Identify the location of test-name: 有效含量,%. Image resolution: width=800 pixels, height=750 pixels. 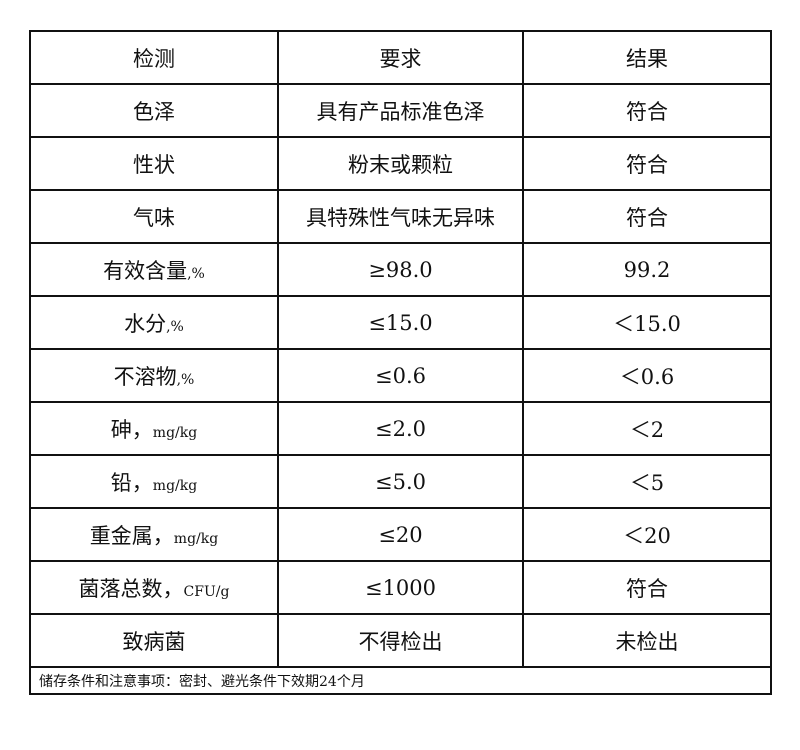
(154, 269).